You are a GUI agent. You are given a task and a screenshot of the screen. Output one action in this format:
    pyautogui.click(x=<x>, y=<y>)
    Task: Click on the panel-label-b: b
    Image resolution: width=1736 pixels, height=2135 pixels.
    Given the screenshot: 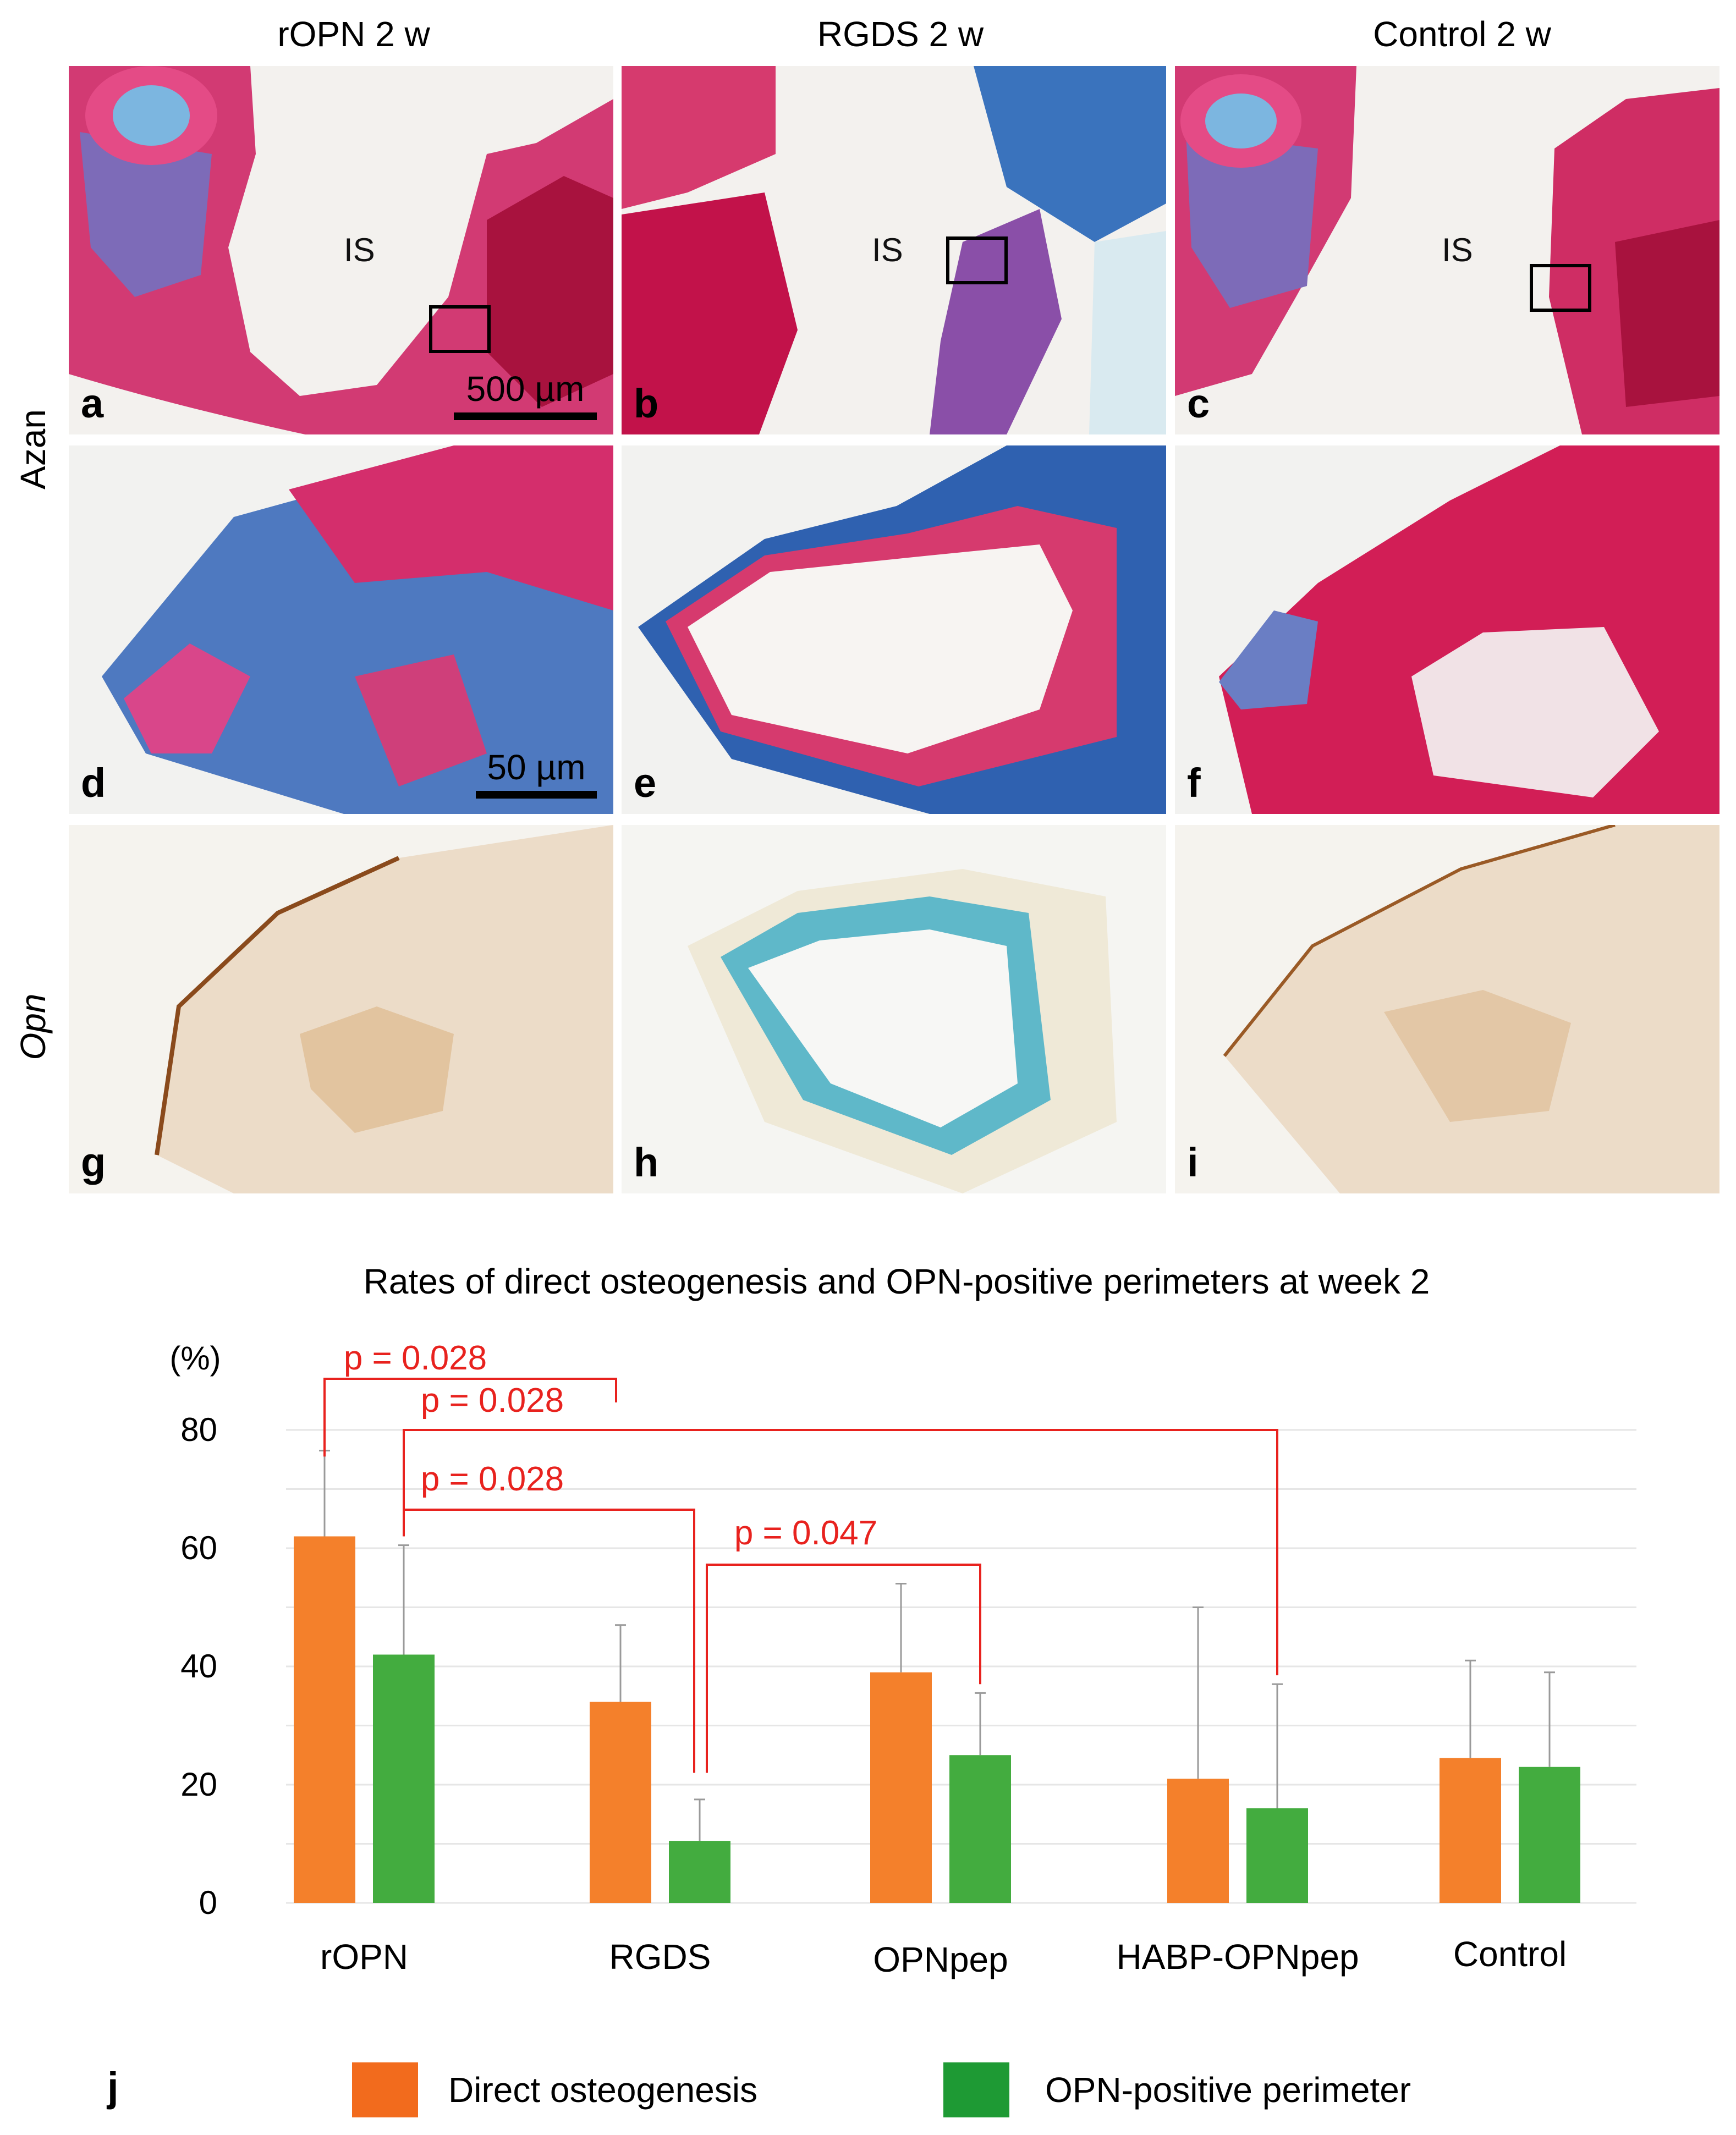 What is the action you would take?
    pyautogui.click(x=646, y=404)
    